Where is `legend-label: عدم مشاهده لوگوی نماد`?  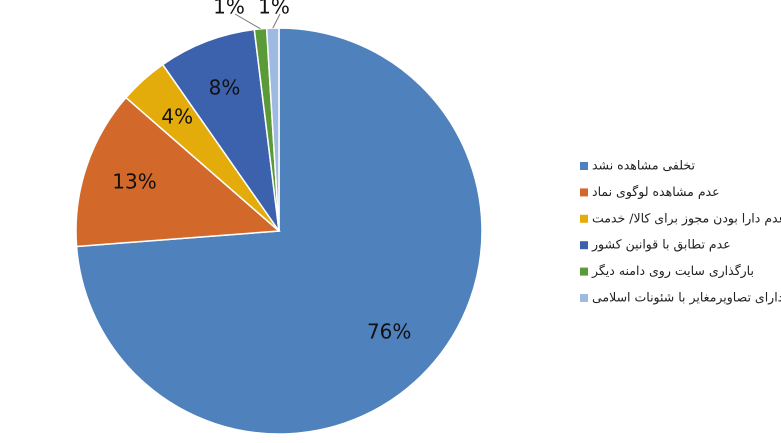
legend-label: عدم مشاهده لوگوی نماد is located at coordinates (656, 192).